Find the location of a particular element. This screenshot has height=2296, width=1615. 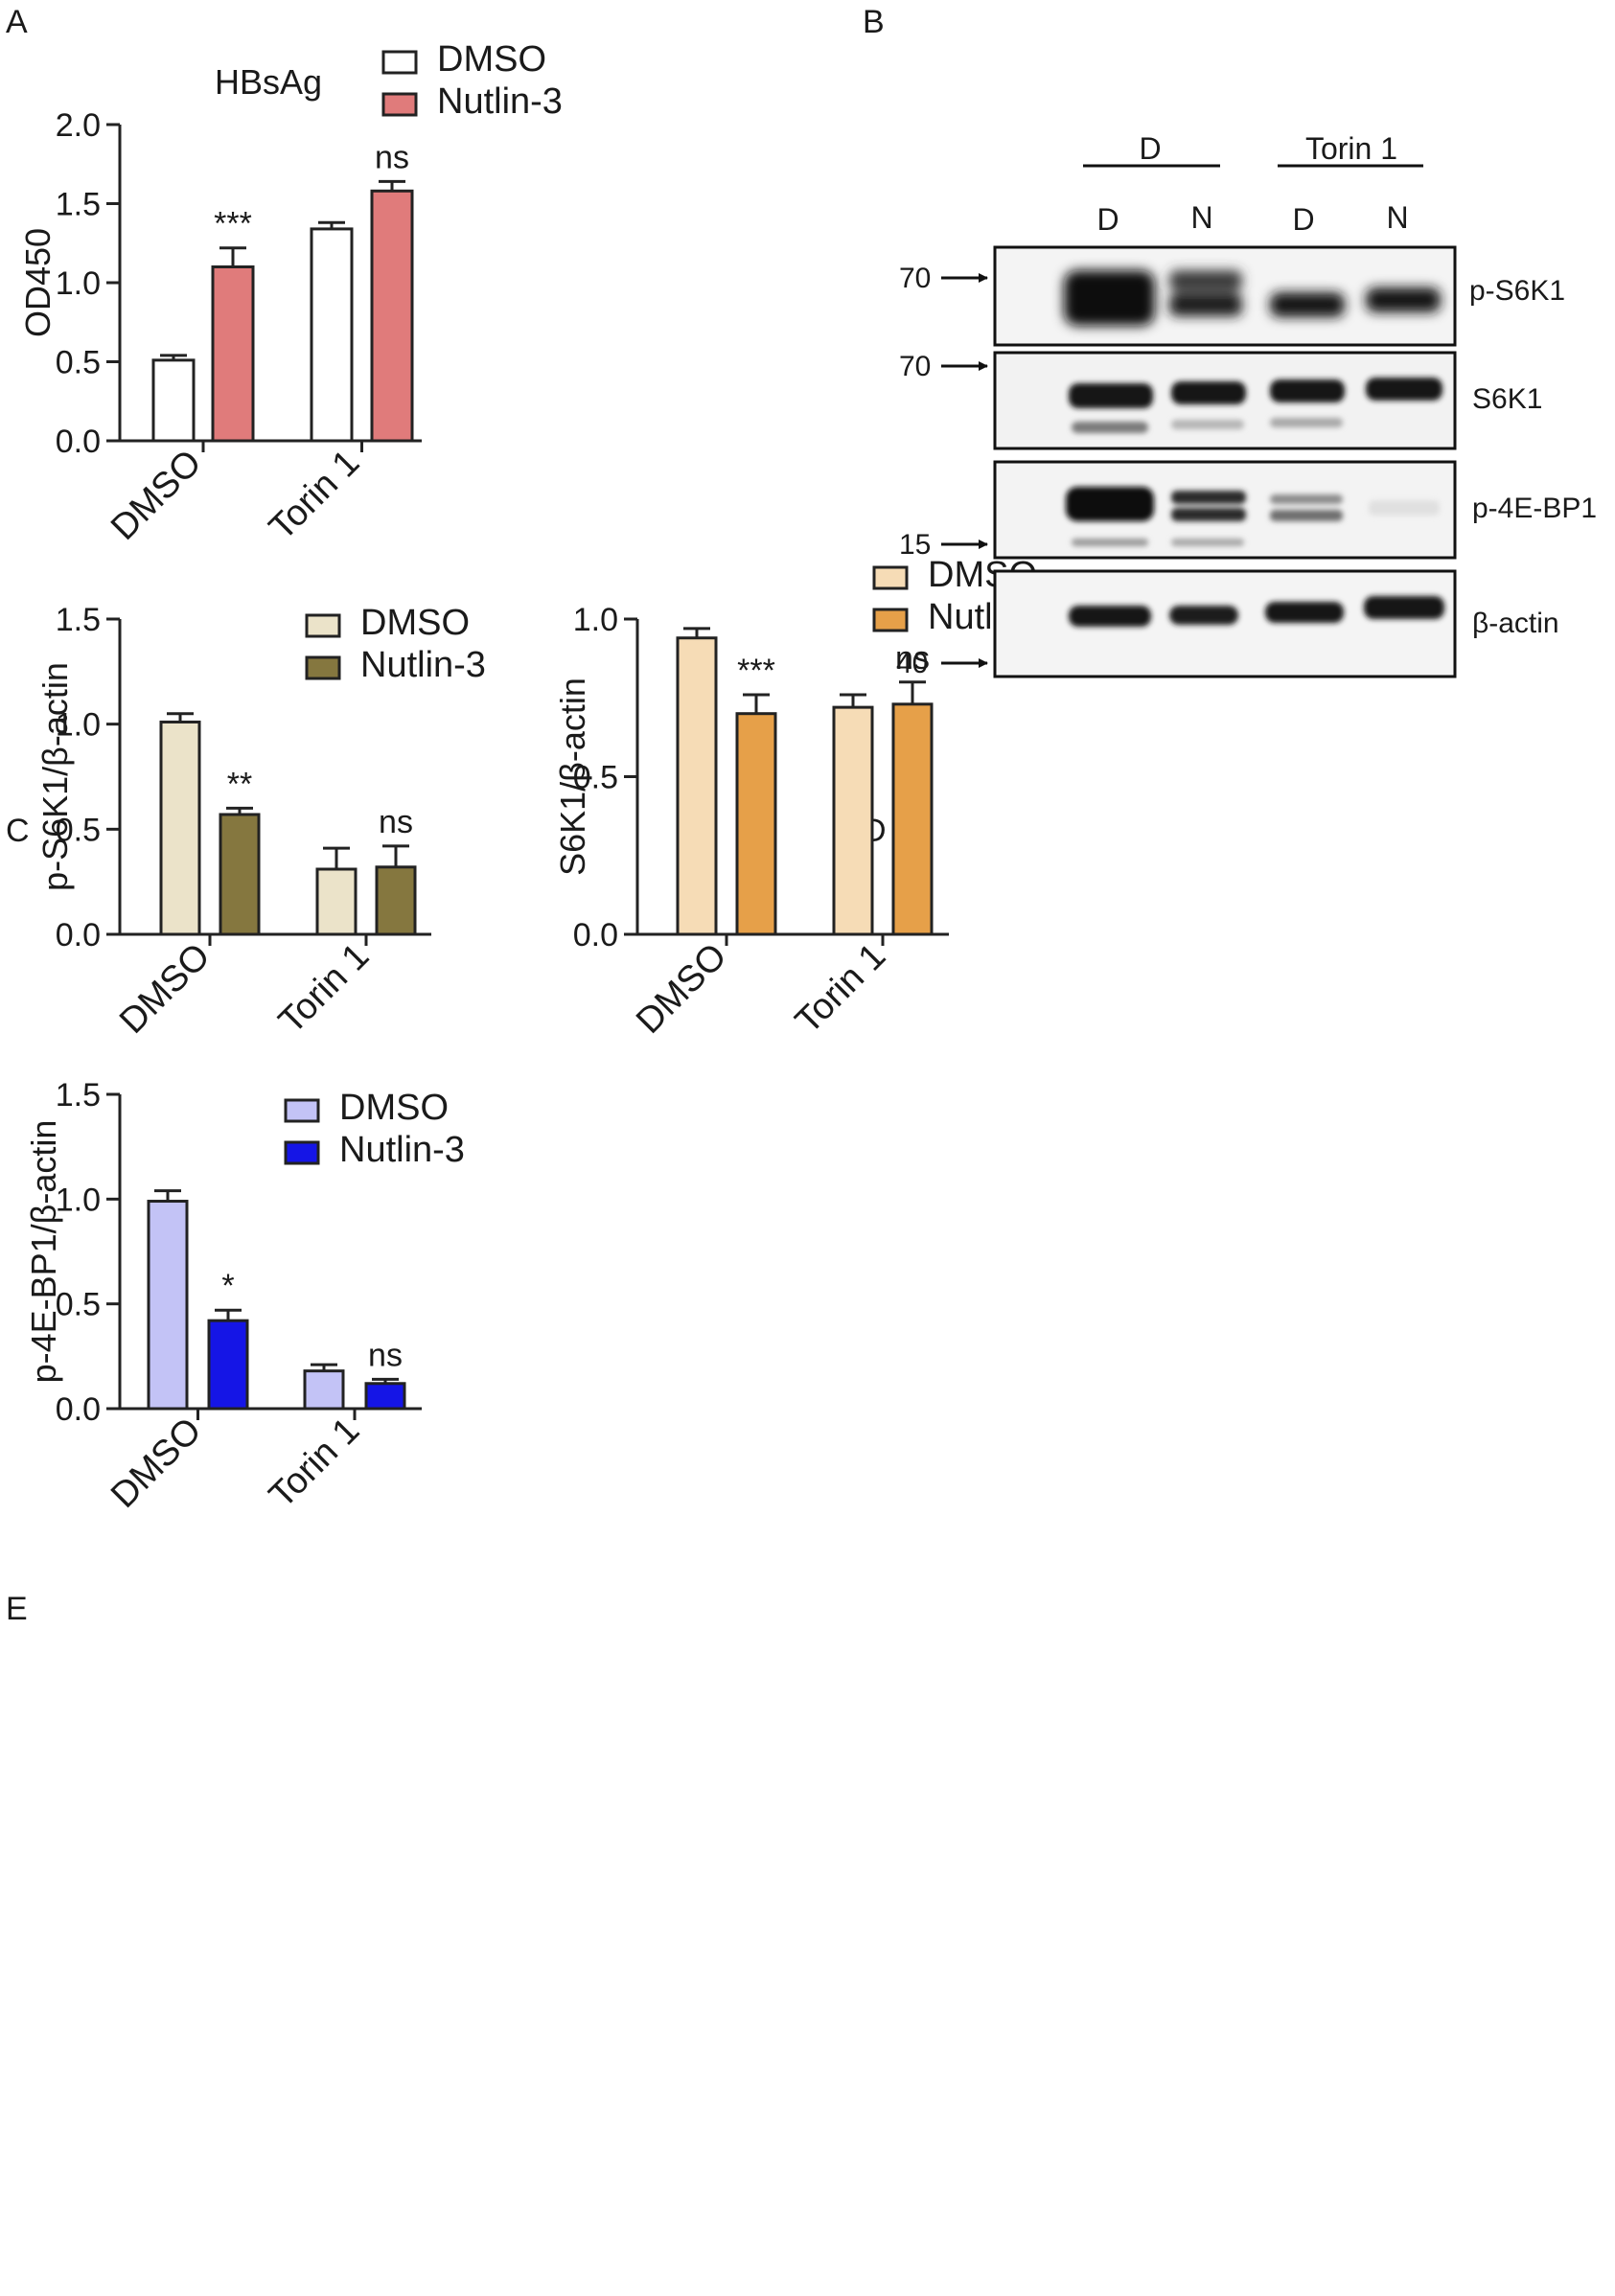

panel-letter-e: E is located at coordinates (17, 1609).